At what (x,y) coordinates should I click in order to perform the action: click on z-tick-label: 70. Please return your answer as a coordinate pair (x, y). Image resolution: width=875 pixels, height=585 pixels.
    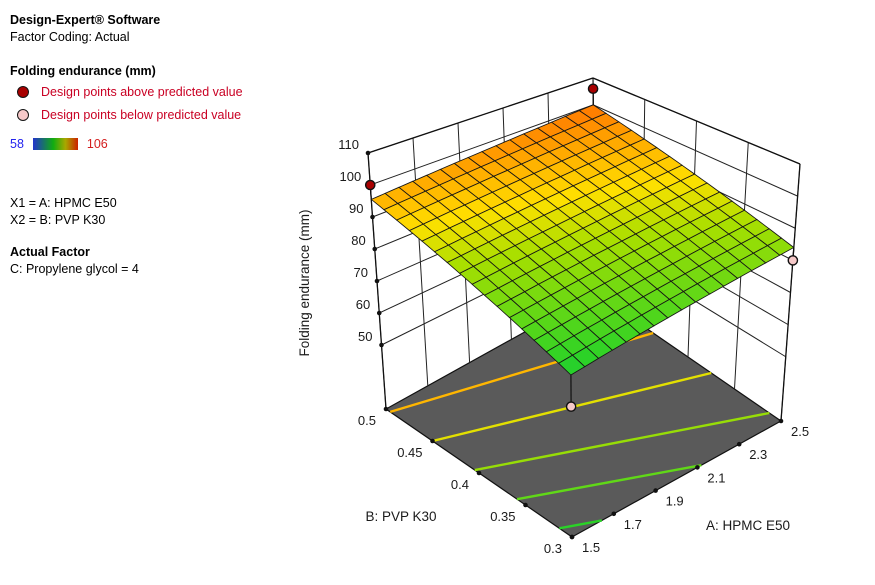
    Looking at the image, I should click on (361, 272).